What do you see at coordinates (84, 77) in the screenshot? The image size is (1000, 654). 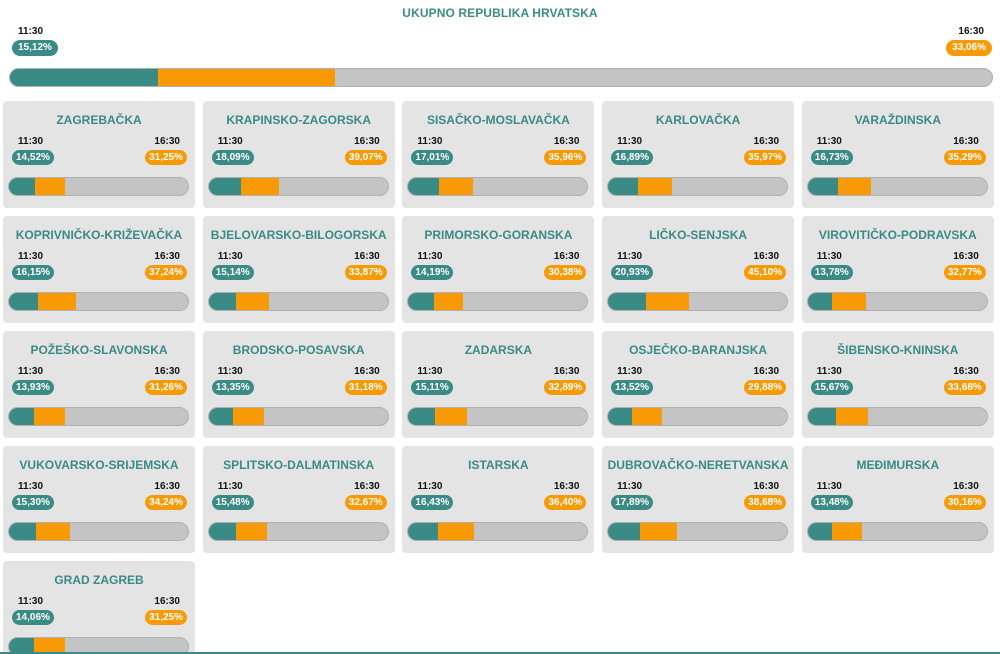 I see `total-bar-early-segment` at bounding box center [84, 77].